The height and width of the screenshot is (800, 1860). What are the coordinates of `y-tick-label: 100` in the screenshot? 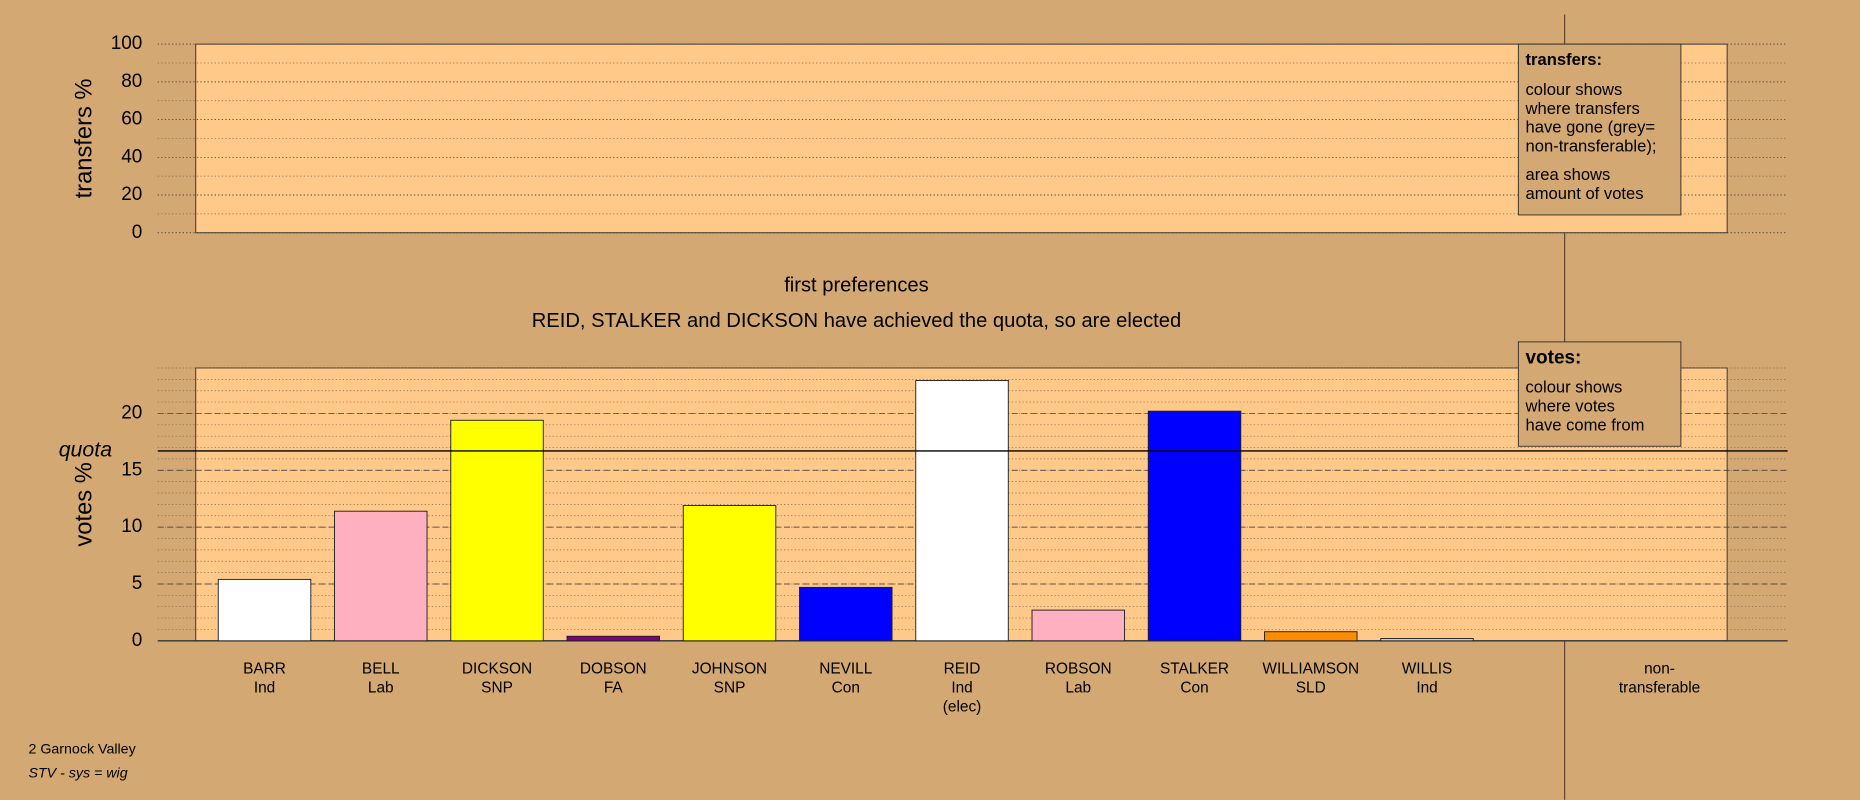 It's located at (127, 43).